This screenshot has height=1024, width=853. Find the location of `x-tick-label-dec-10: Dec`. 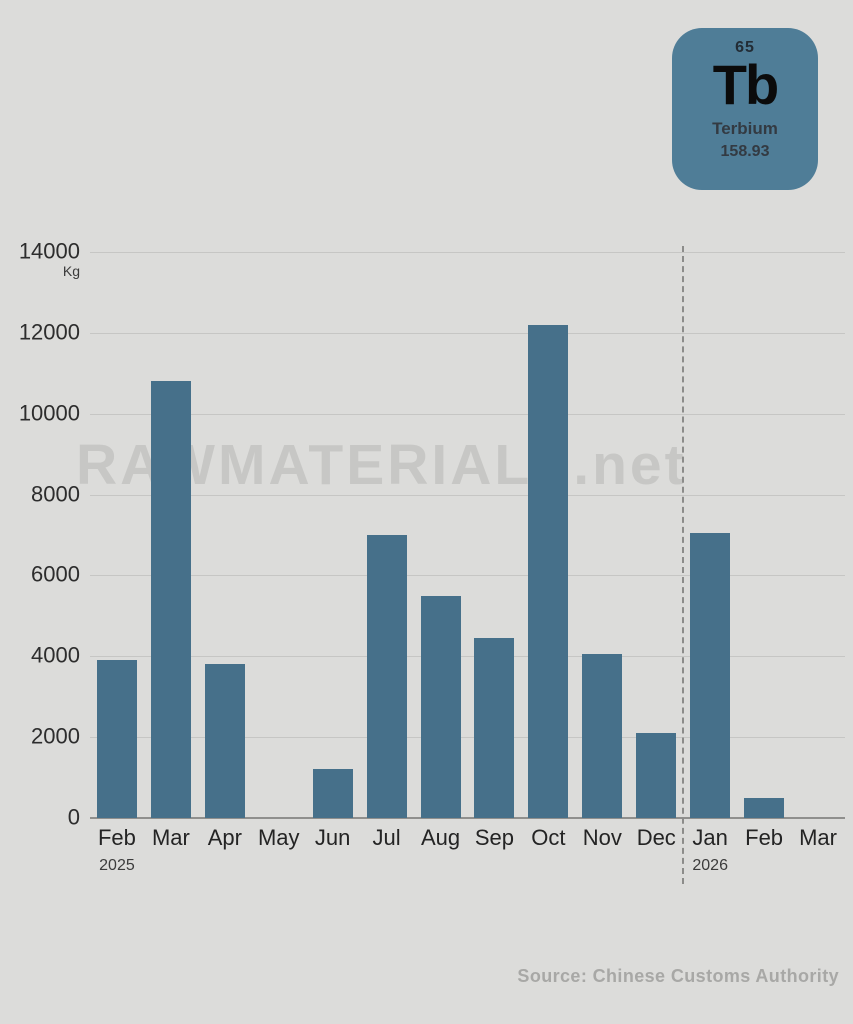

x-tick-label-dec-10: Dec is located at coordinates (656, 837).